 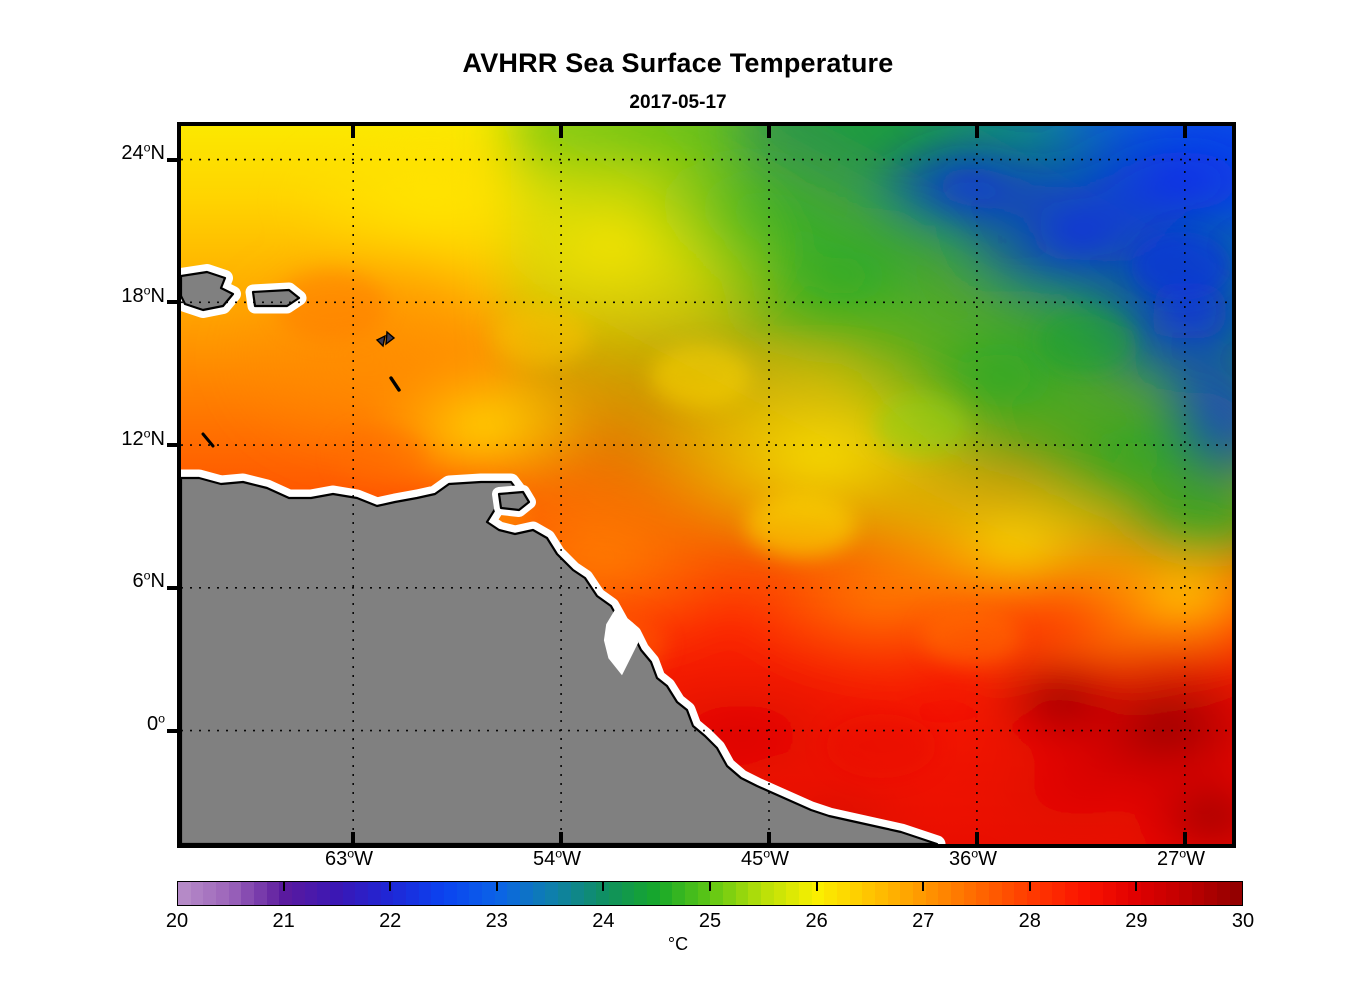 I want to click on x-axis-label-54w: 54oW, so click(x=557, y=858).